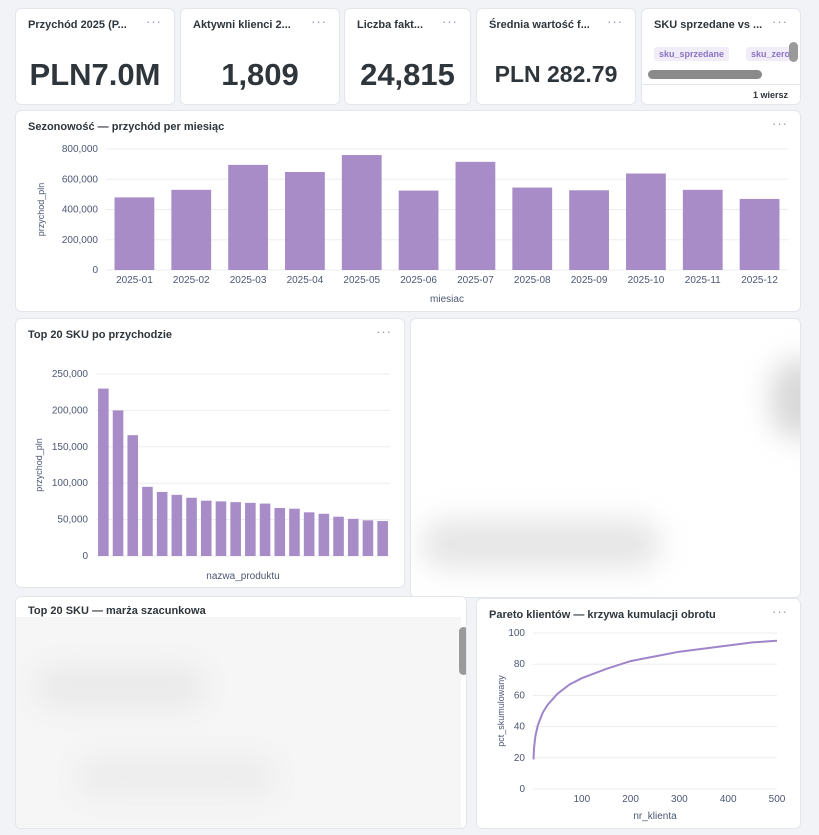 The image size is (819, 835). Describe the element at coordinates (134, 280) in the screenshot. I see `x-tick-label: 2025-01` at that location.